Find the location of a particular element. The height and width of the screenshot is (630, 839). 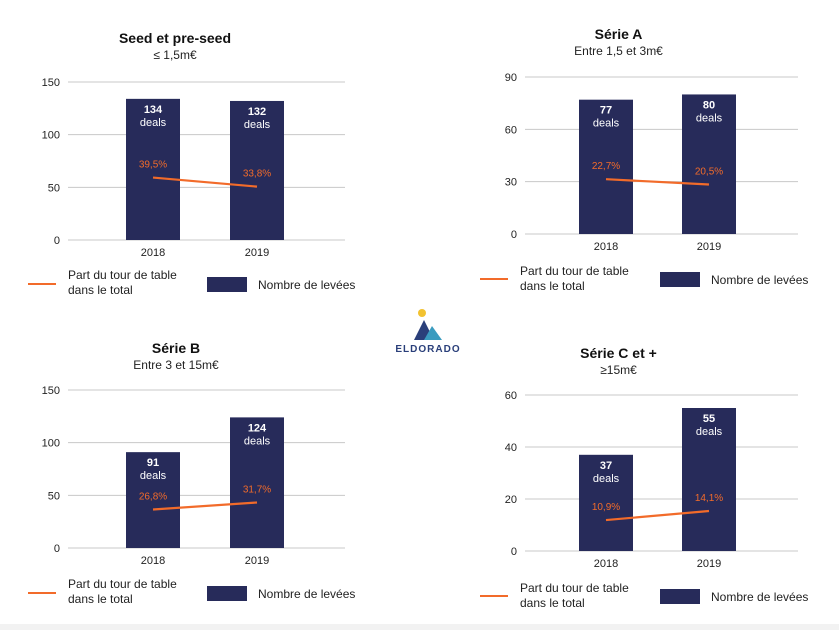

bar-value-label: 37 is located at coordinates (606, 466).